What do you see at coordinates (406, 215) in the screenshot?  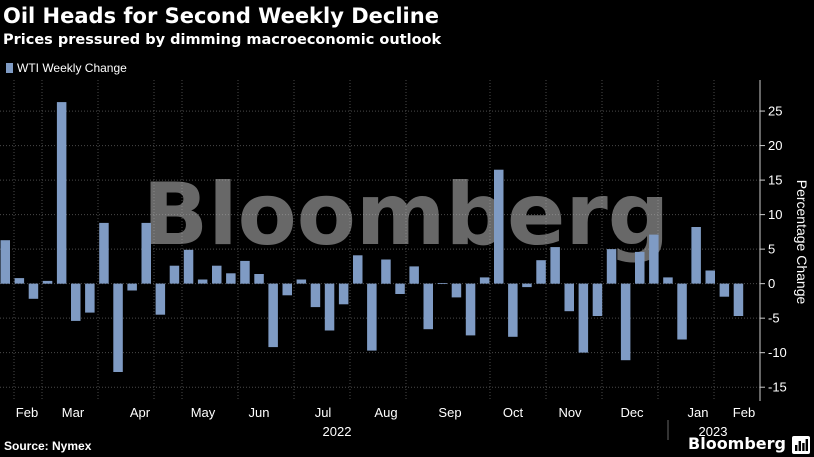 I see `bloomberg-watermark: Bloomberg` at bounding box center [406, 215].